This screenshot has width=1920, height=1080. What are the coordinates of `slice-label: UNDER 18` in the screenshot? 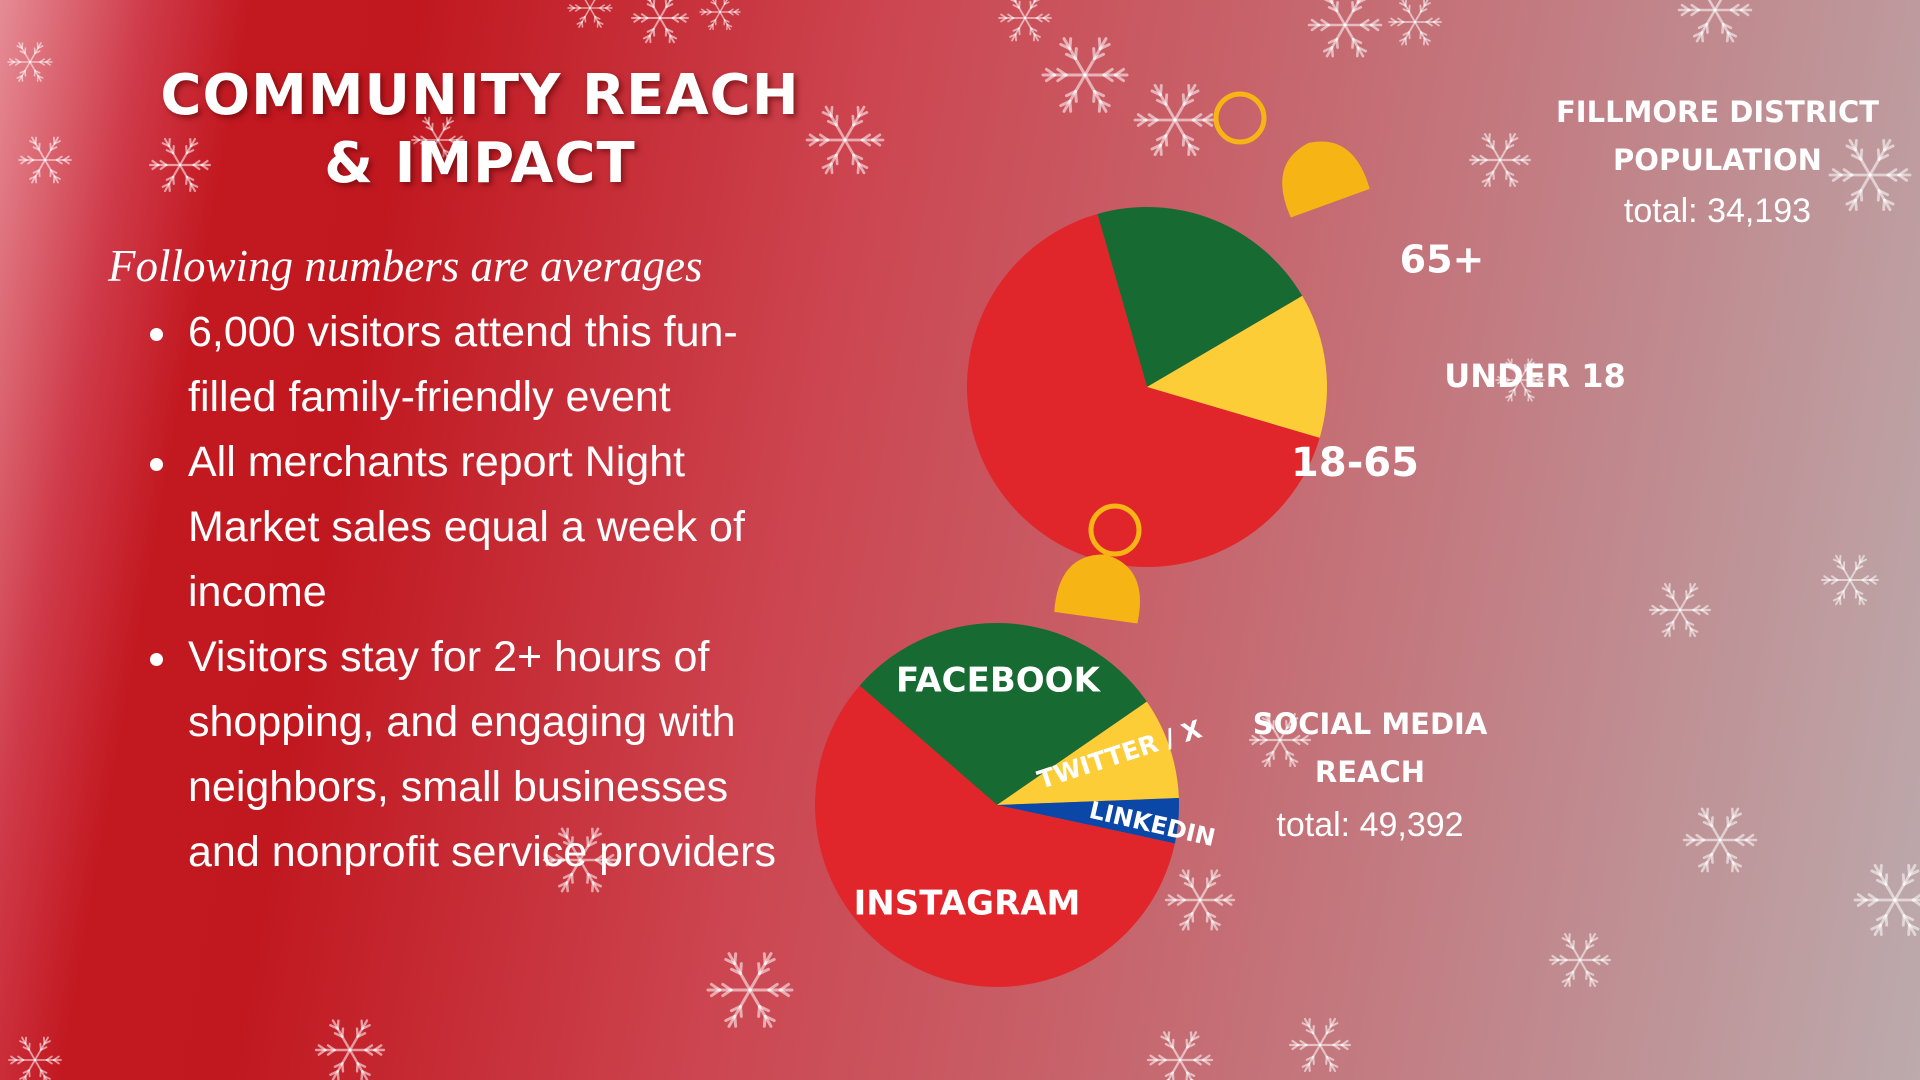 It's located at (1535, 376).